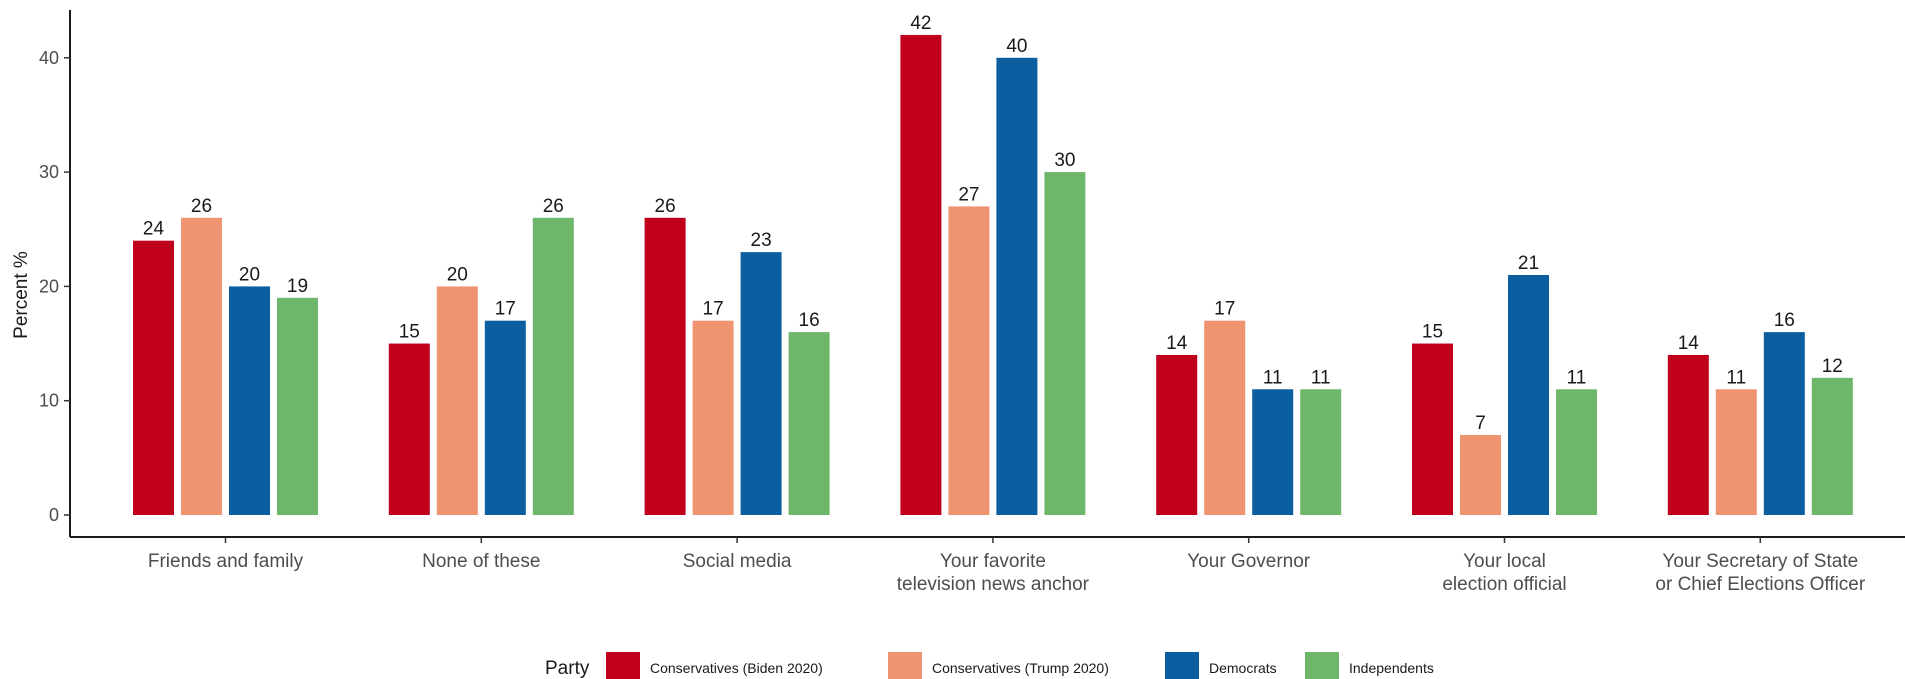 Image resolution: width=1905 pixels, height=679 pixels. Describe the element at coordinates (54, 515) in the screenshot. I see `y-tick-label: 0` at that location.